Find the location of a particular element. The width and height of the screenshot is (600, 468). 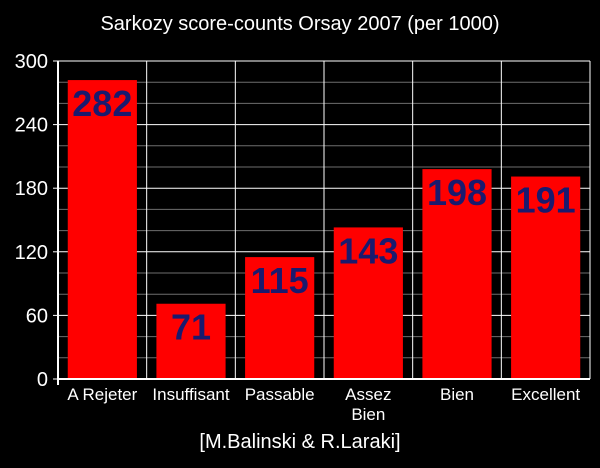

bar-value-label: 71 is located at coordinates (191, 327).